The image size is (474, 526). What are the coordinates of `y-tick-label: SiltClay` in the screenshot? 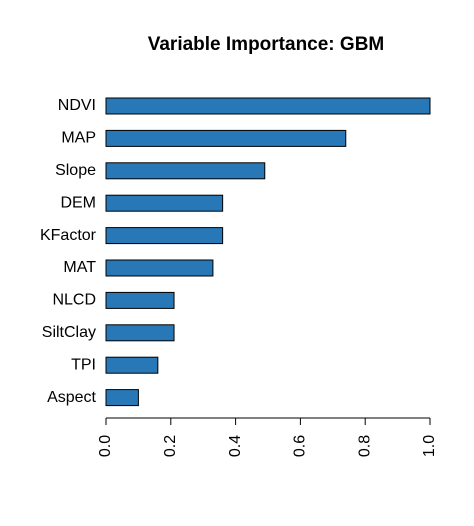 It's located at (69, 332).